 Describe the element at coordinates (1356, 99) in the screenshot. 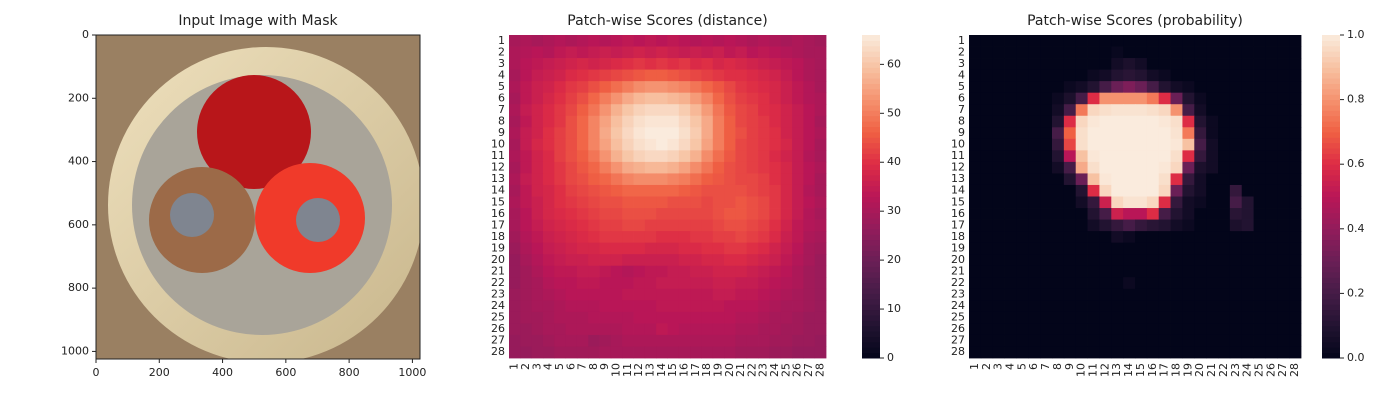

I see `colorbar-tick-label: 0.8` at that location.